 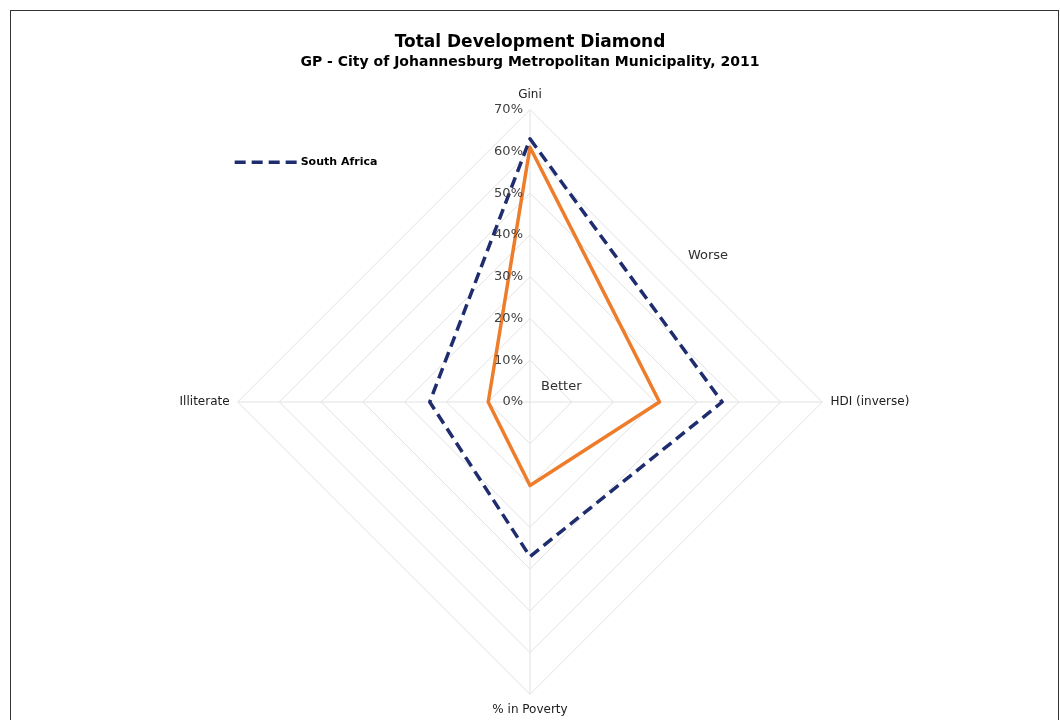 I want to click on text: Worse, so click(x=708, y=255).